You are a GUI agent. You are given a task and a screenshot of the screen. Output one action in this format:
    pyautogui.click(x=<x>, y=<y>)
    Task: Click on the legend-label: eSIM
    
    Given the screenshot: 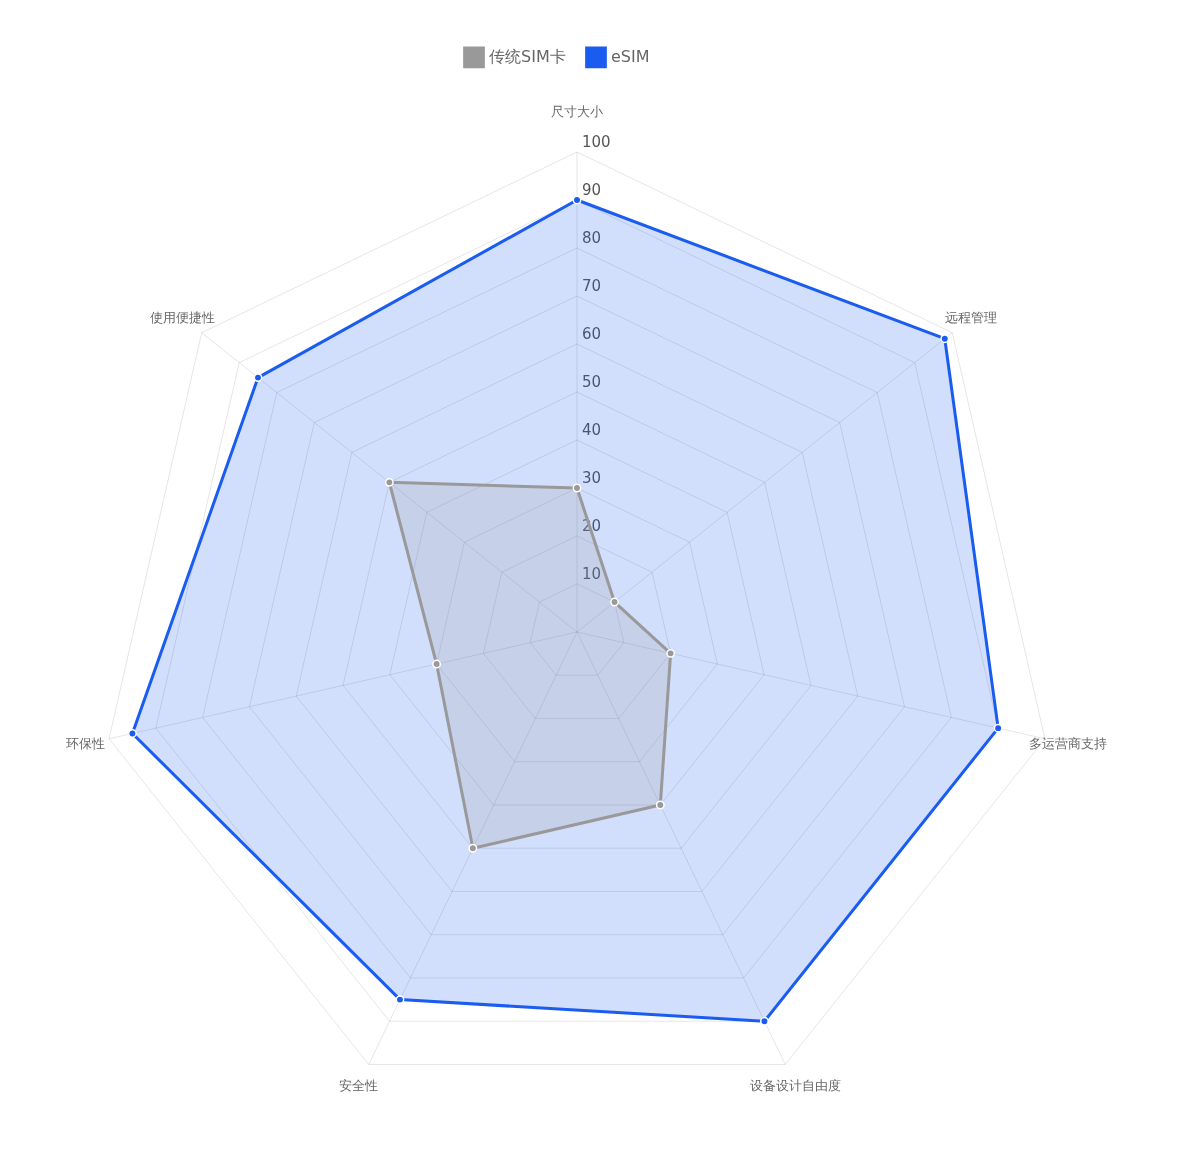 What is the action you would take?
    pyautogui.click(x=630, y=57)
    